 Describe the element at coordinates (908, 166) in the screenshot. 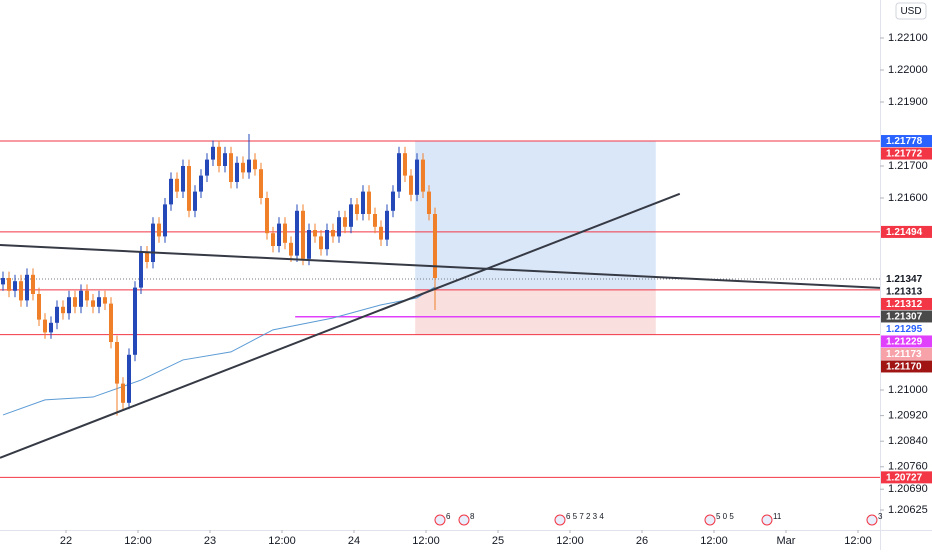

I see `y-tick-label: 1.21700` at that location.